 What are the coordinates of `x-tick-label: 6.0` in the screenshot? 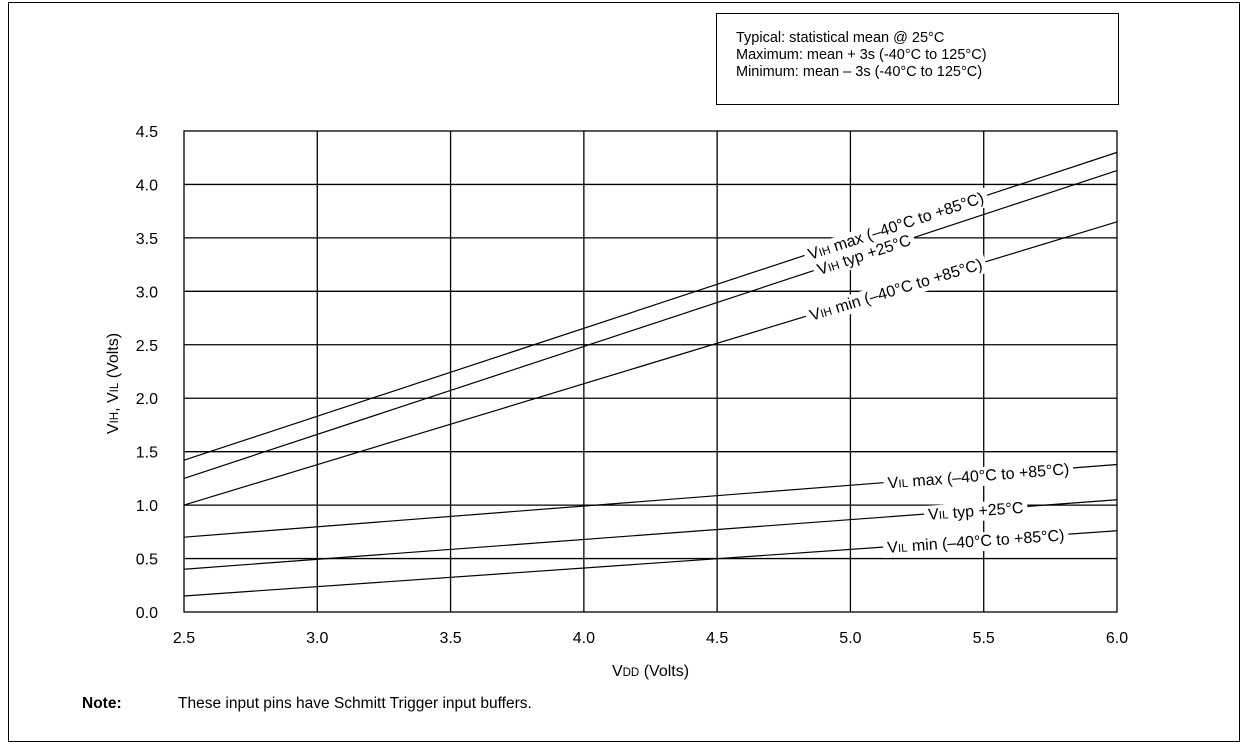 It's located at (1117, 638).